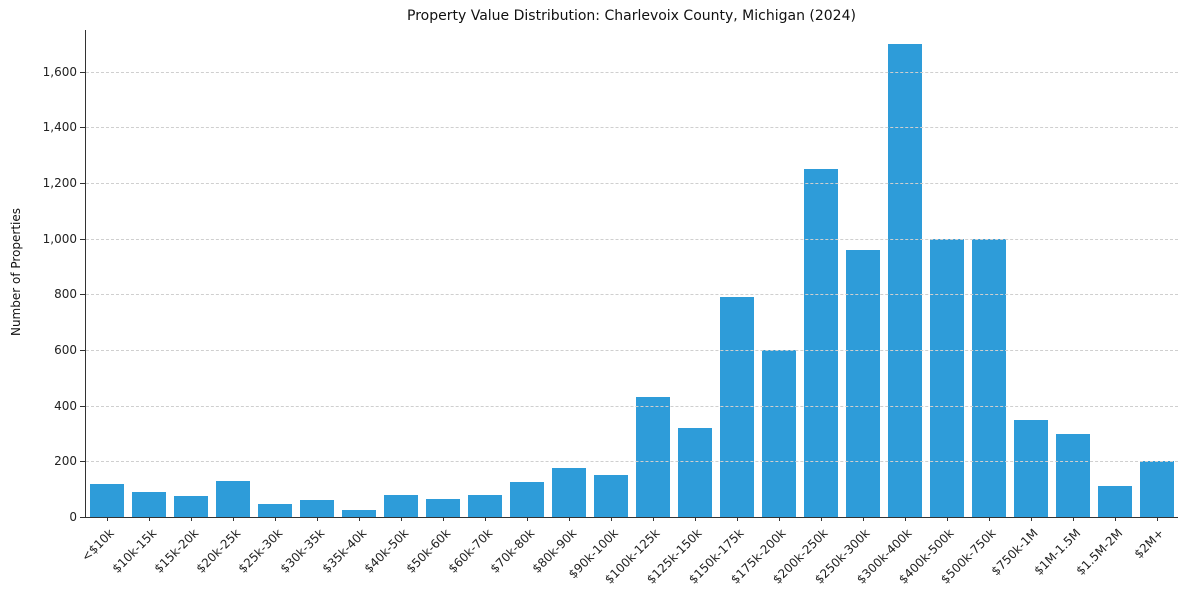 This screenshot has width=1190, height=590. What do you see at coordinates (97, 545) in the screenshot?
I see `x-tick-label: <$10k` at bounding box center [97, 545].